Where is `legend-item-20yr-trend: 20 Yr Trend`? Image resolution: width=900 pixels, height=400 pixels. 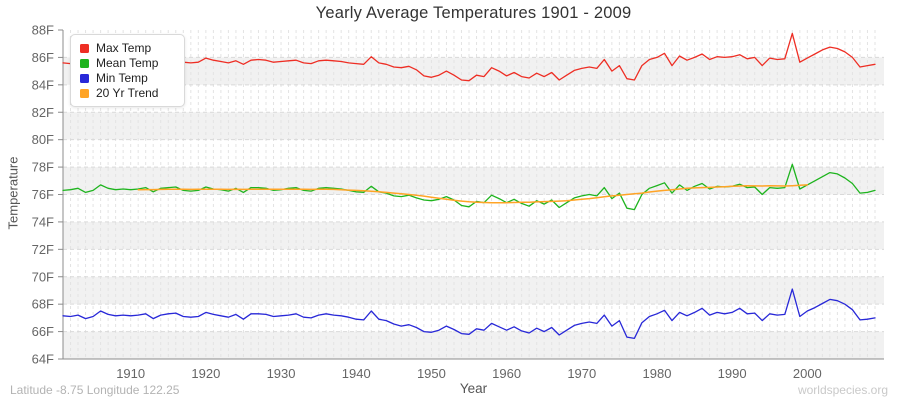 legend-item-20yr-trend: 20 Yr Trend is located at coordinates (119, 93).